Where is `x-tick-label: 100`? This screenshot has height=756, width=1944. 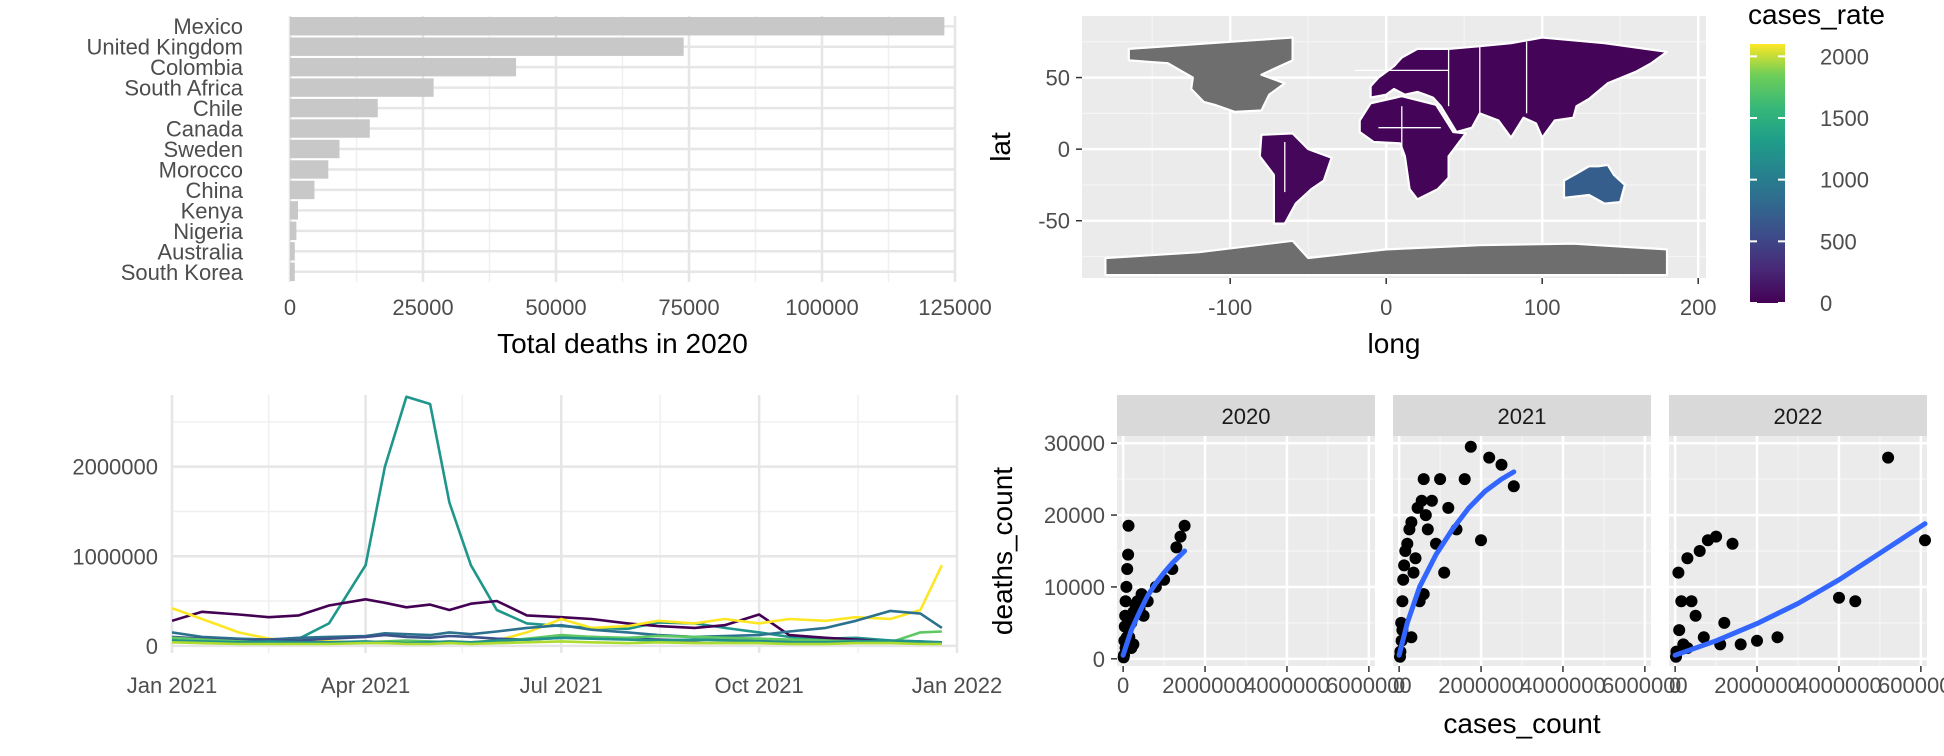
x-tick-label: 100 is located at coordinates (1542, 307).